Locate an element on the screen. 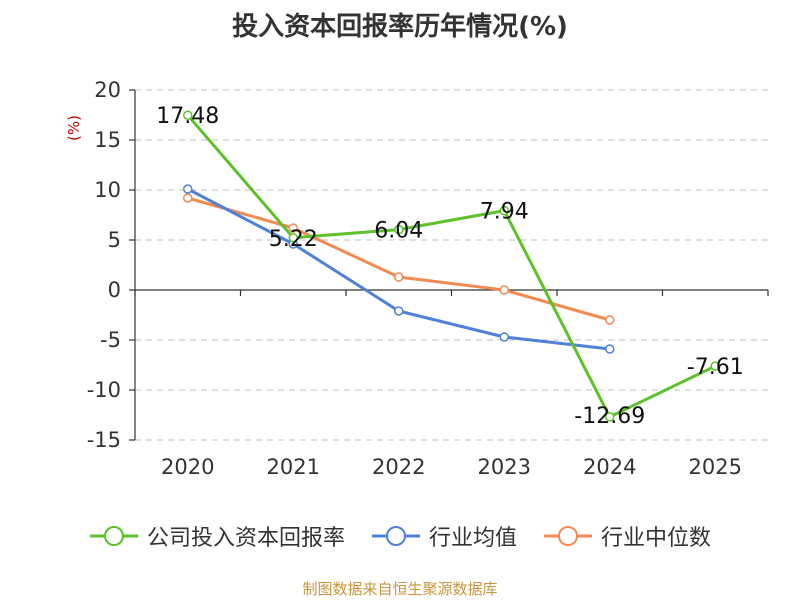  legend: 公司投入资本回报率 行业均值 行业中位数 is located at coordinates (400, 536).